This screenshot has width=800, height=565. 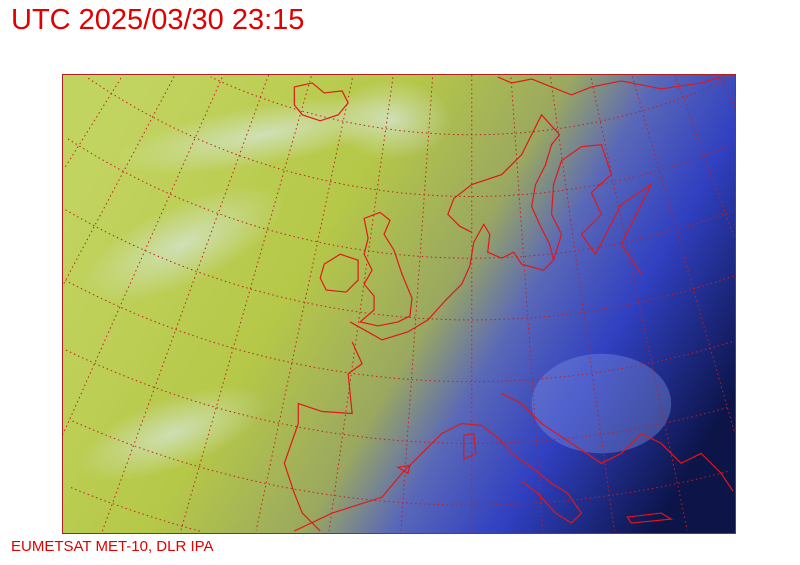 I want to click on coast-france-med, so click(x=397, y=477).